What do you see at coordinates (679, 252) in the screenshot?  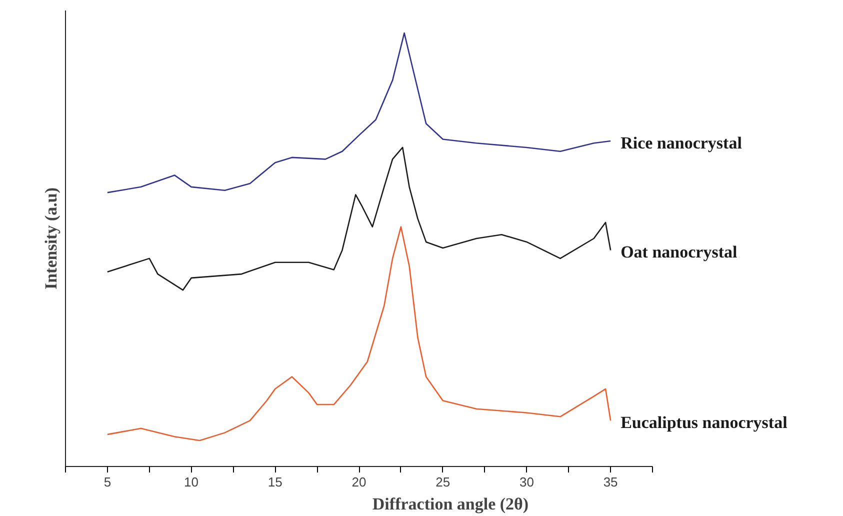 I see `series-label: Oat nanocrystal` at bounding box center [679, 252].